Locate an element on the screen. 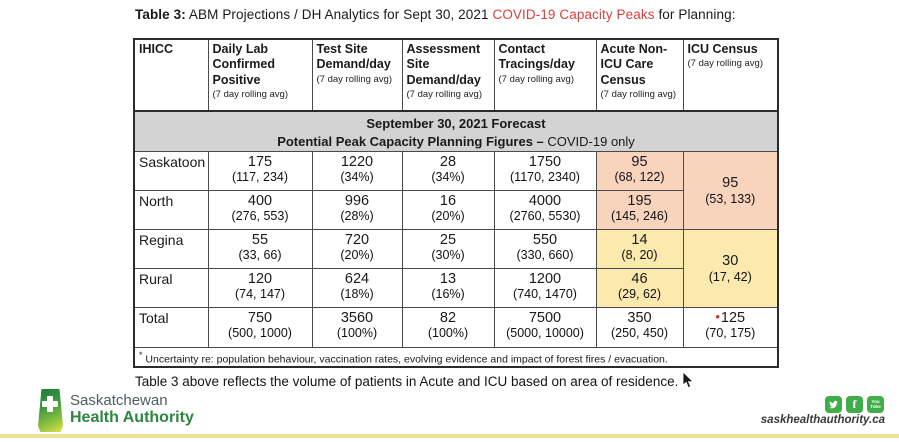 The image size is (899, 442). cell-value: 1200 is located at coordinates (545, 278).